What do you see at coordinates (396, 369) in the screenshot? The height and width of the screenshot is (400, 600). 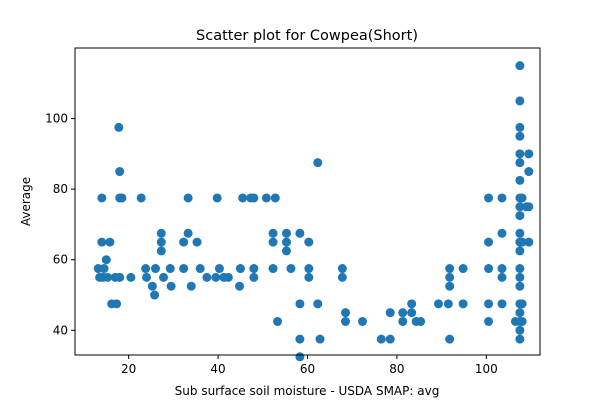 I see `x-tick-label: 80` at bounding box center [396, 369].